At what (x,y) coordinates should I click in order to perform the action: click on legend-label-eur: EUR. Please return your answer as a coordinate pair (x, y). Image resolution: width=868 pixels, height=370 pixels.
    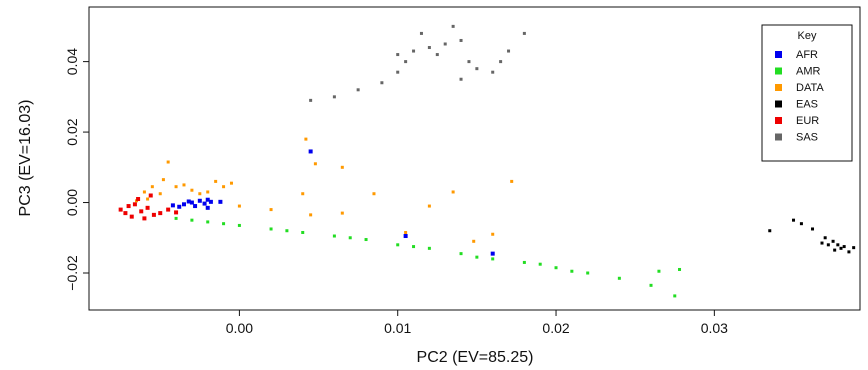
    Looking at the image, I should click on (807, 121).